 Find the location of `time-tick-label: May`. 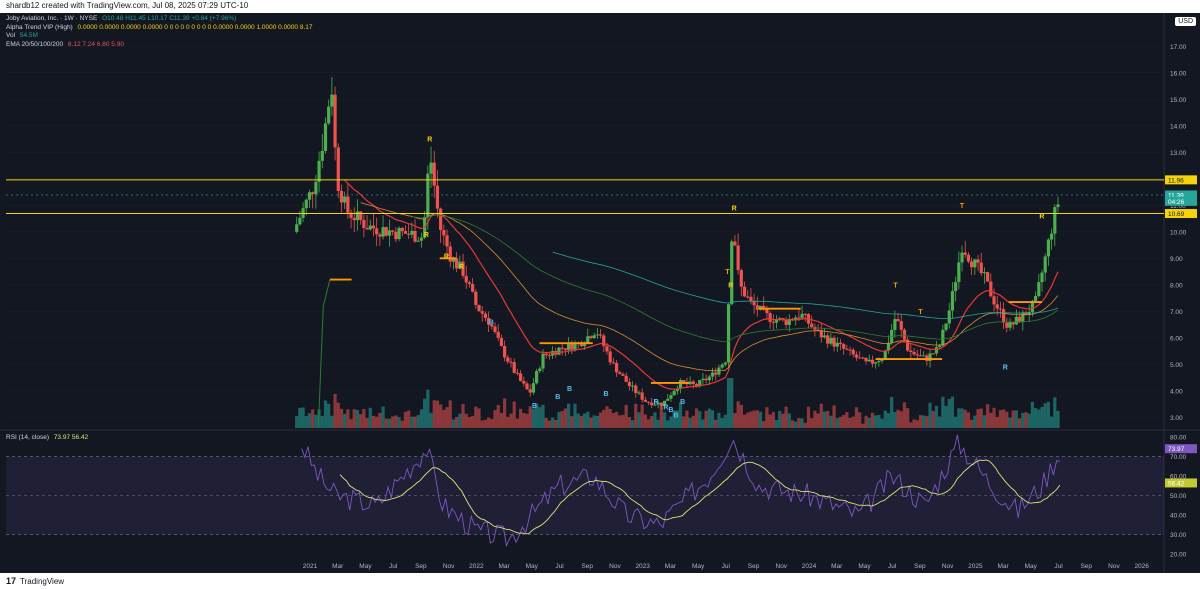

time-tick-label: May is located at coordinates (698, 566).